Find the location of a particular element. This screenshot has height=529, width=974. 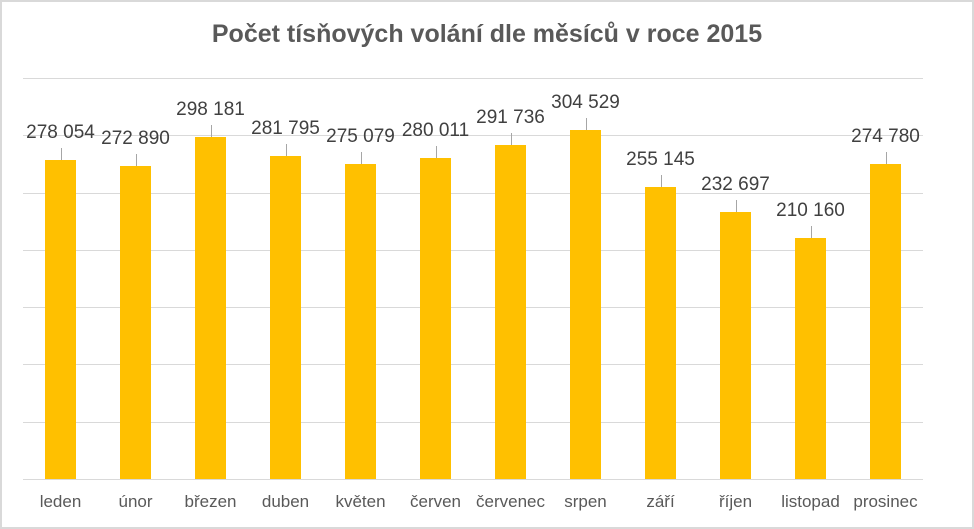

data-label: 210 160 is located at coordinates (810, 211).